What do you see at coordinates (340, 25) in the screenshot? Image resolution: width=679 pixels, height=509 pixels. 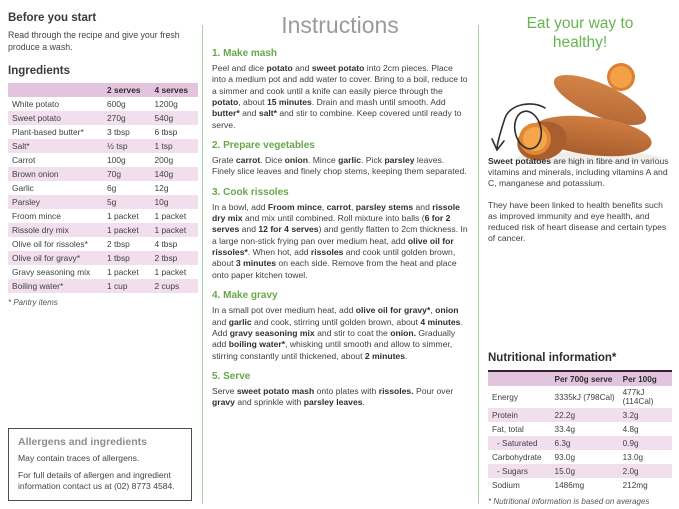 I see `instructions-title: Instructions` at bounding box center [340, 25].